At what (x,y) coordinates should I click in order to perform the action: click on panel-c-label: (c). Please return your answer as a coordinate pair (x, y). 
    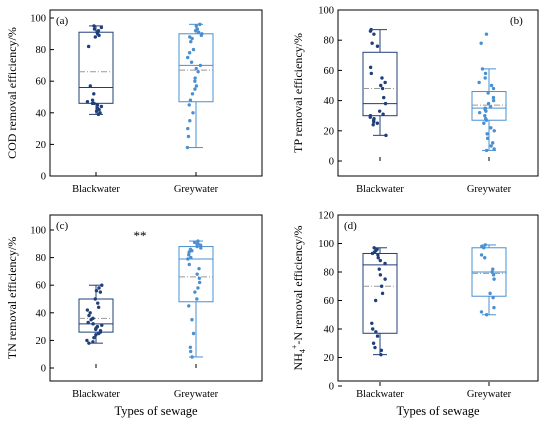
    Looking at the image, I should click on (62, 226).